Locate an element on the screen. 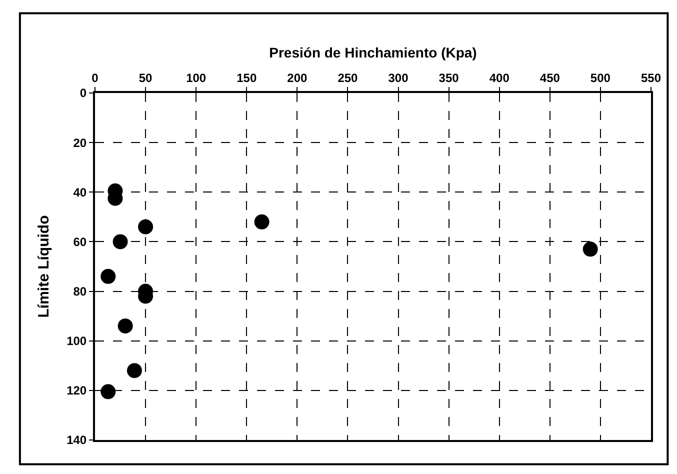  y-tick-label: 140 is located at coordinates (76, 440).